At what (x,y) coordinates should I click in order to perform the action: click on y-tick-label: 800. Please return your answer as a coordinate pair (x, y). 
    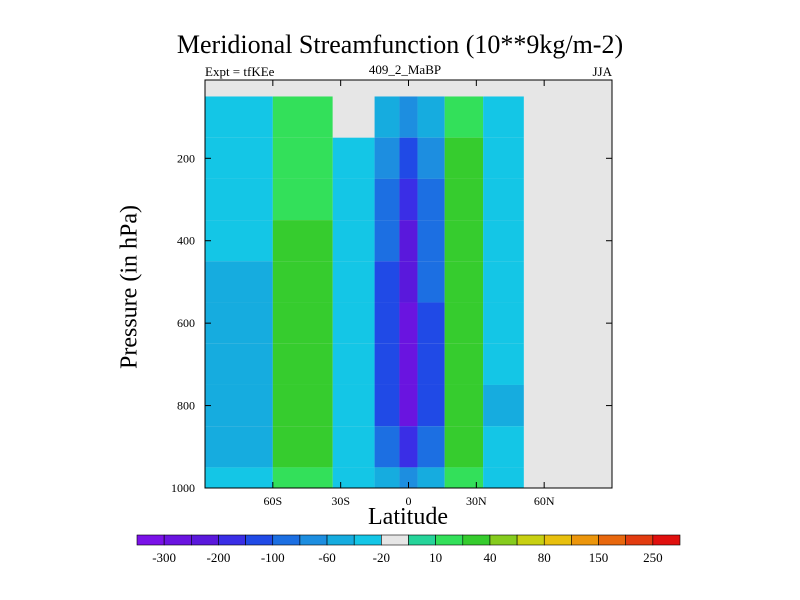
    Looking at the image, I should click on (186, 406).